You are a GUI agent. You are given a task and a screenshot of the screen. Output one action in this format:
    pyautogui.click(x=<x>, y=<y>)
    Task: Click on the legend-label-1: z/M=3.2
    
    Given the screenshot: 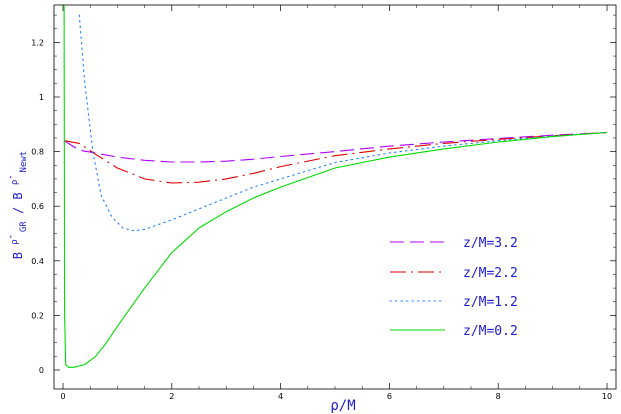 What is the action you would take?
    pyautogui.click(x=490, y=243)
    